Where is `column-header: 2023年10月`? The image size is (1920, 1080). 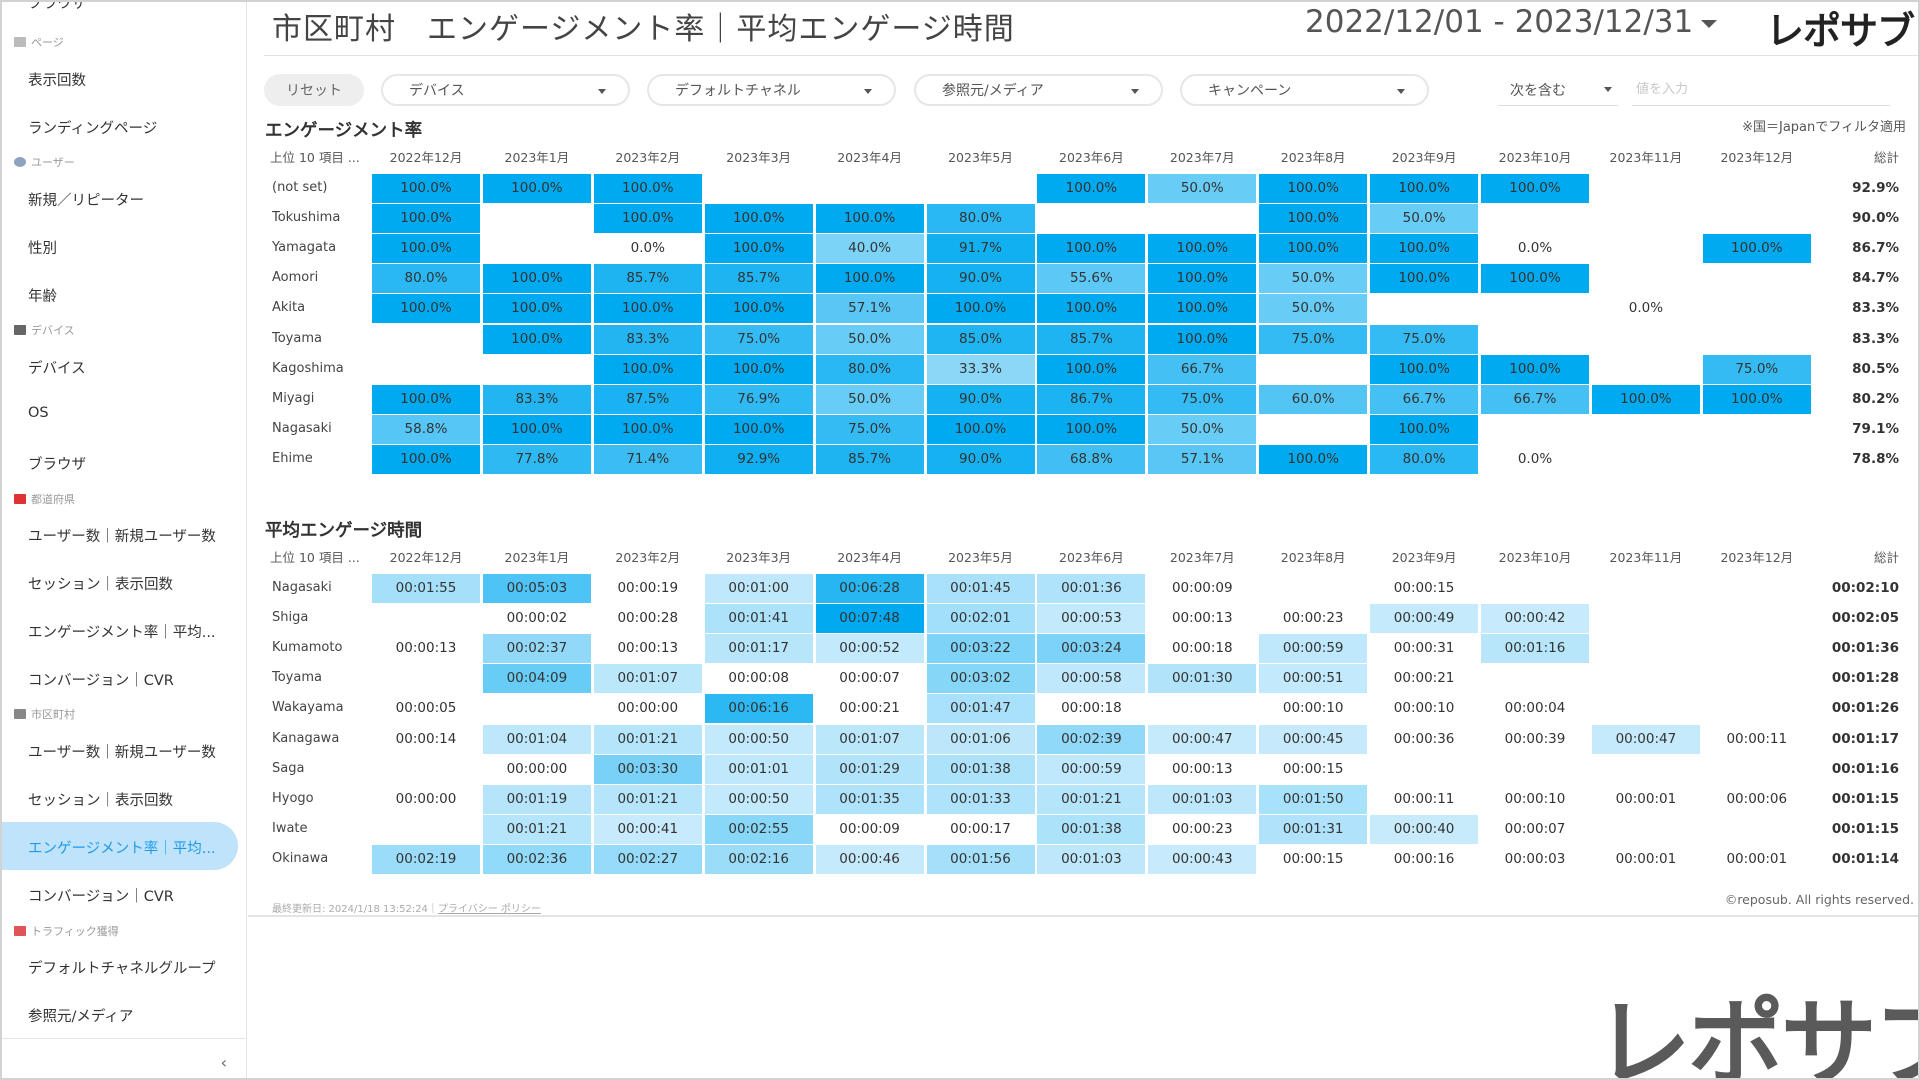 column-header: 2023年10月 is located at coordinates (1535, 557).